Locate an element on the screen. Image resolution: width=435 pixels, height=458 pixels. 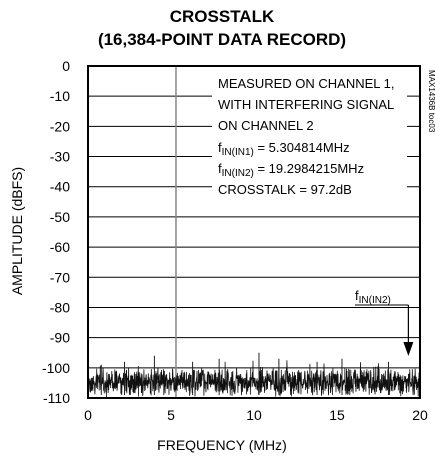
chart-title-line1: CROSSTALK is located at coordinates (222, 16).